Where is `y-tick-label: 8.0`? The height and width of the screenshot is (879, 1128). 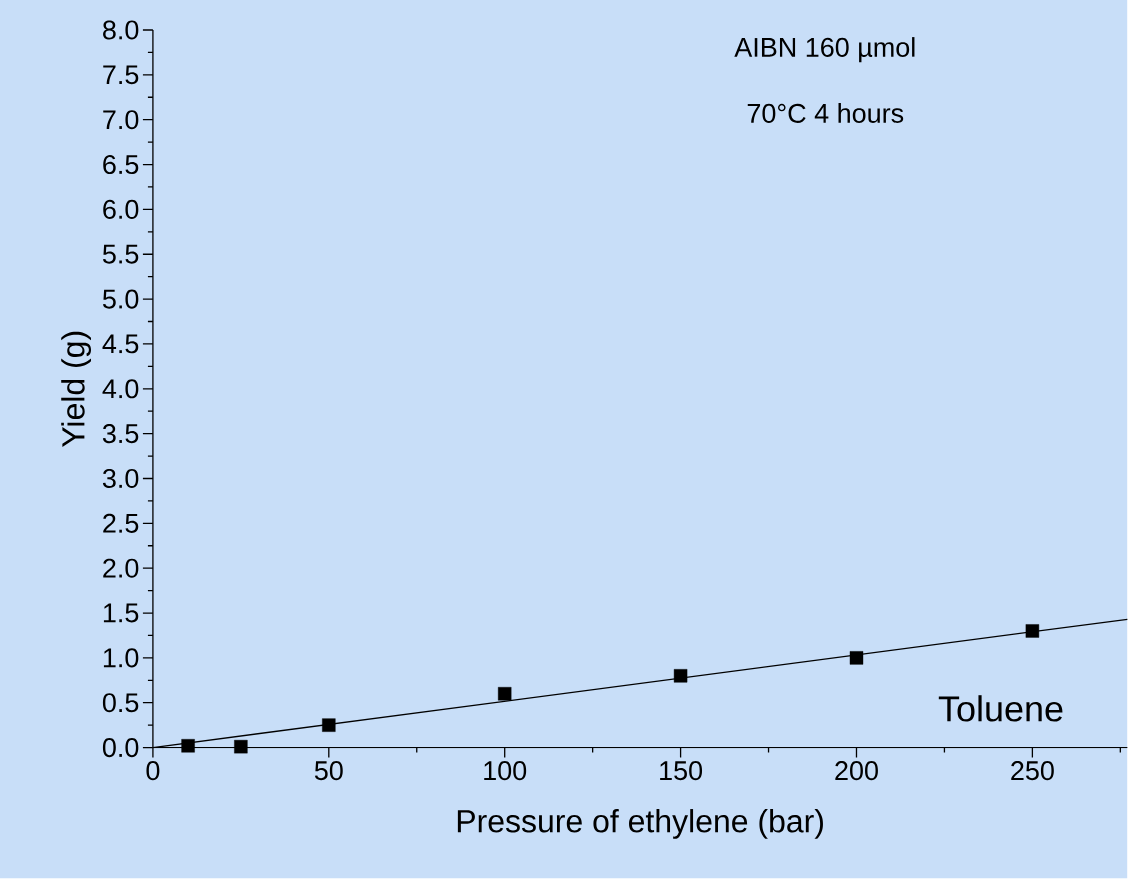 y-tick-label: 8.0 is located at coordinates (121, 30).